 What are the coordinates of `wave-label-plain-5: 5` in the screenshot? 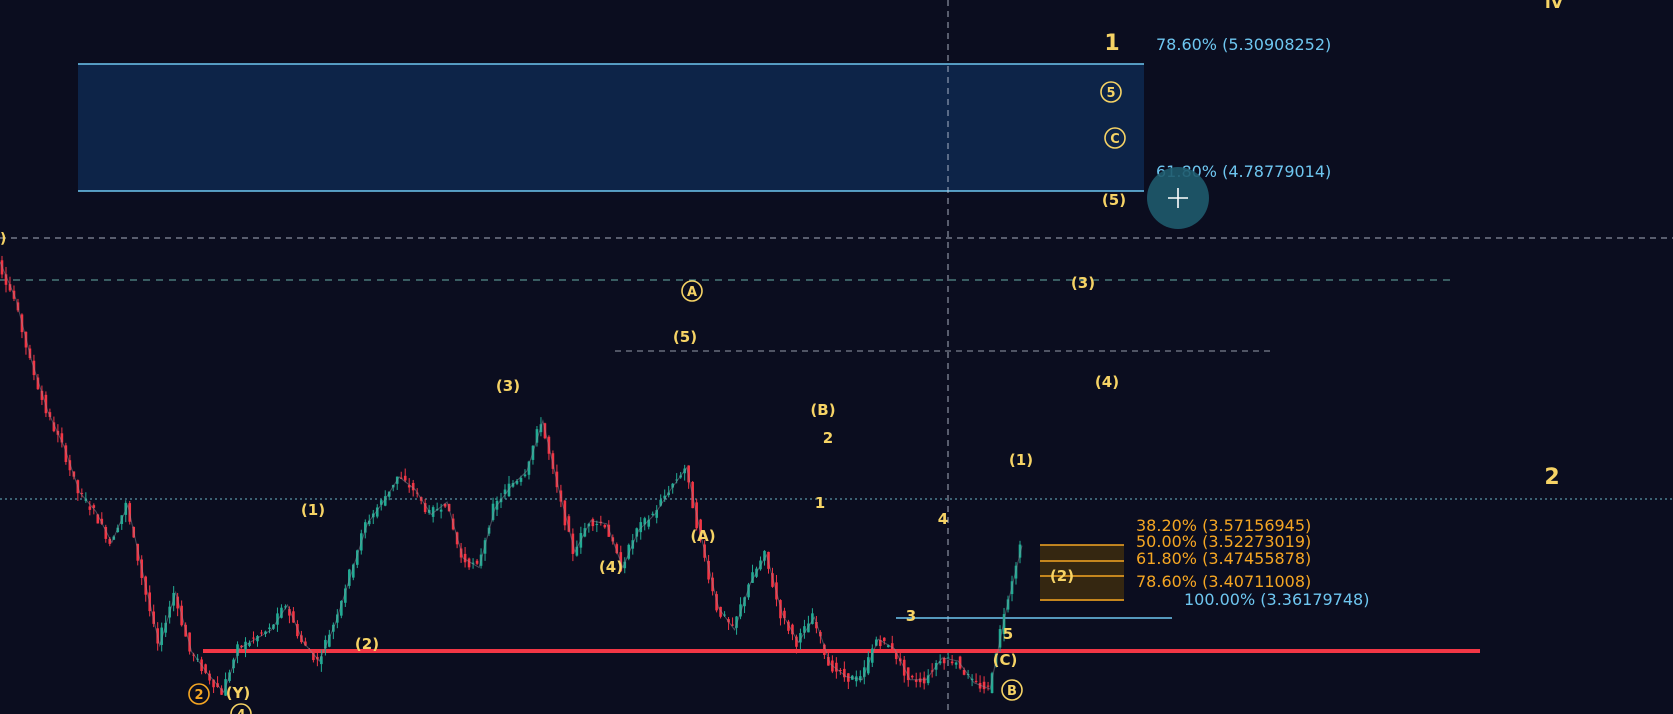 It's located at (1008, 634).